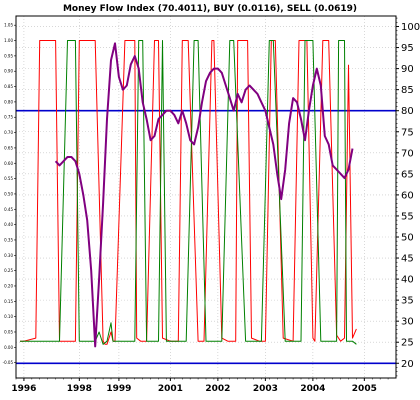 The height and width of the screenshot is (400, 420). I want to click on left-tick-label: 0.95, so click(8, 55).